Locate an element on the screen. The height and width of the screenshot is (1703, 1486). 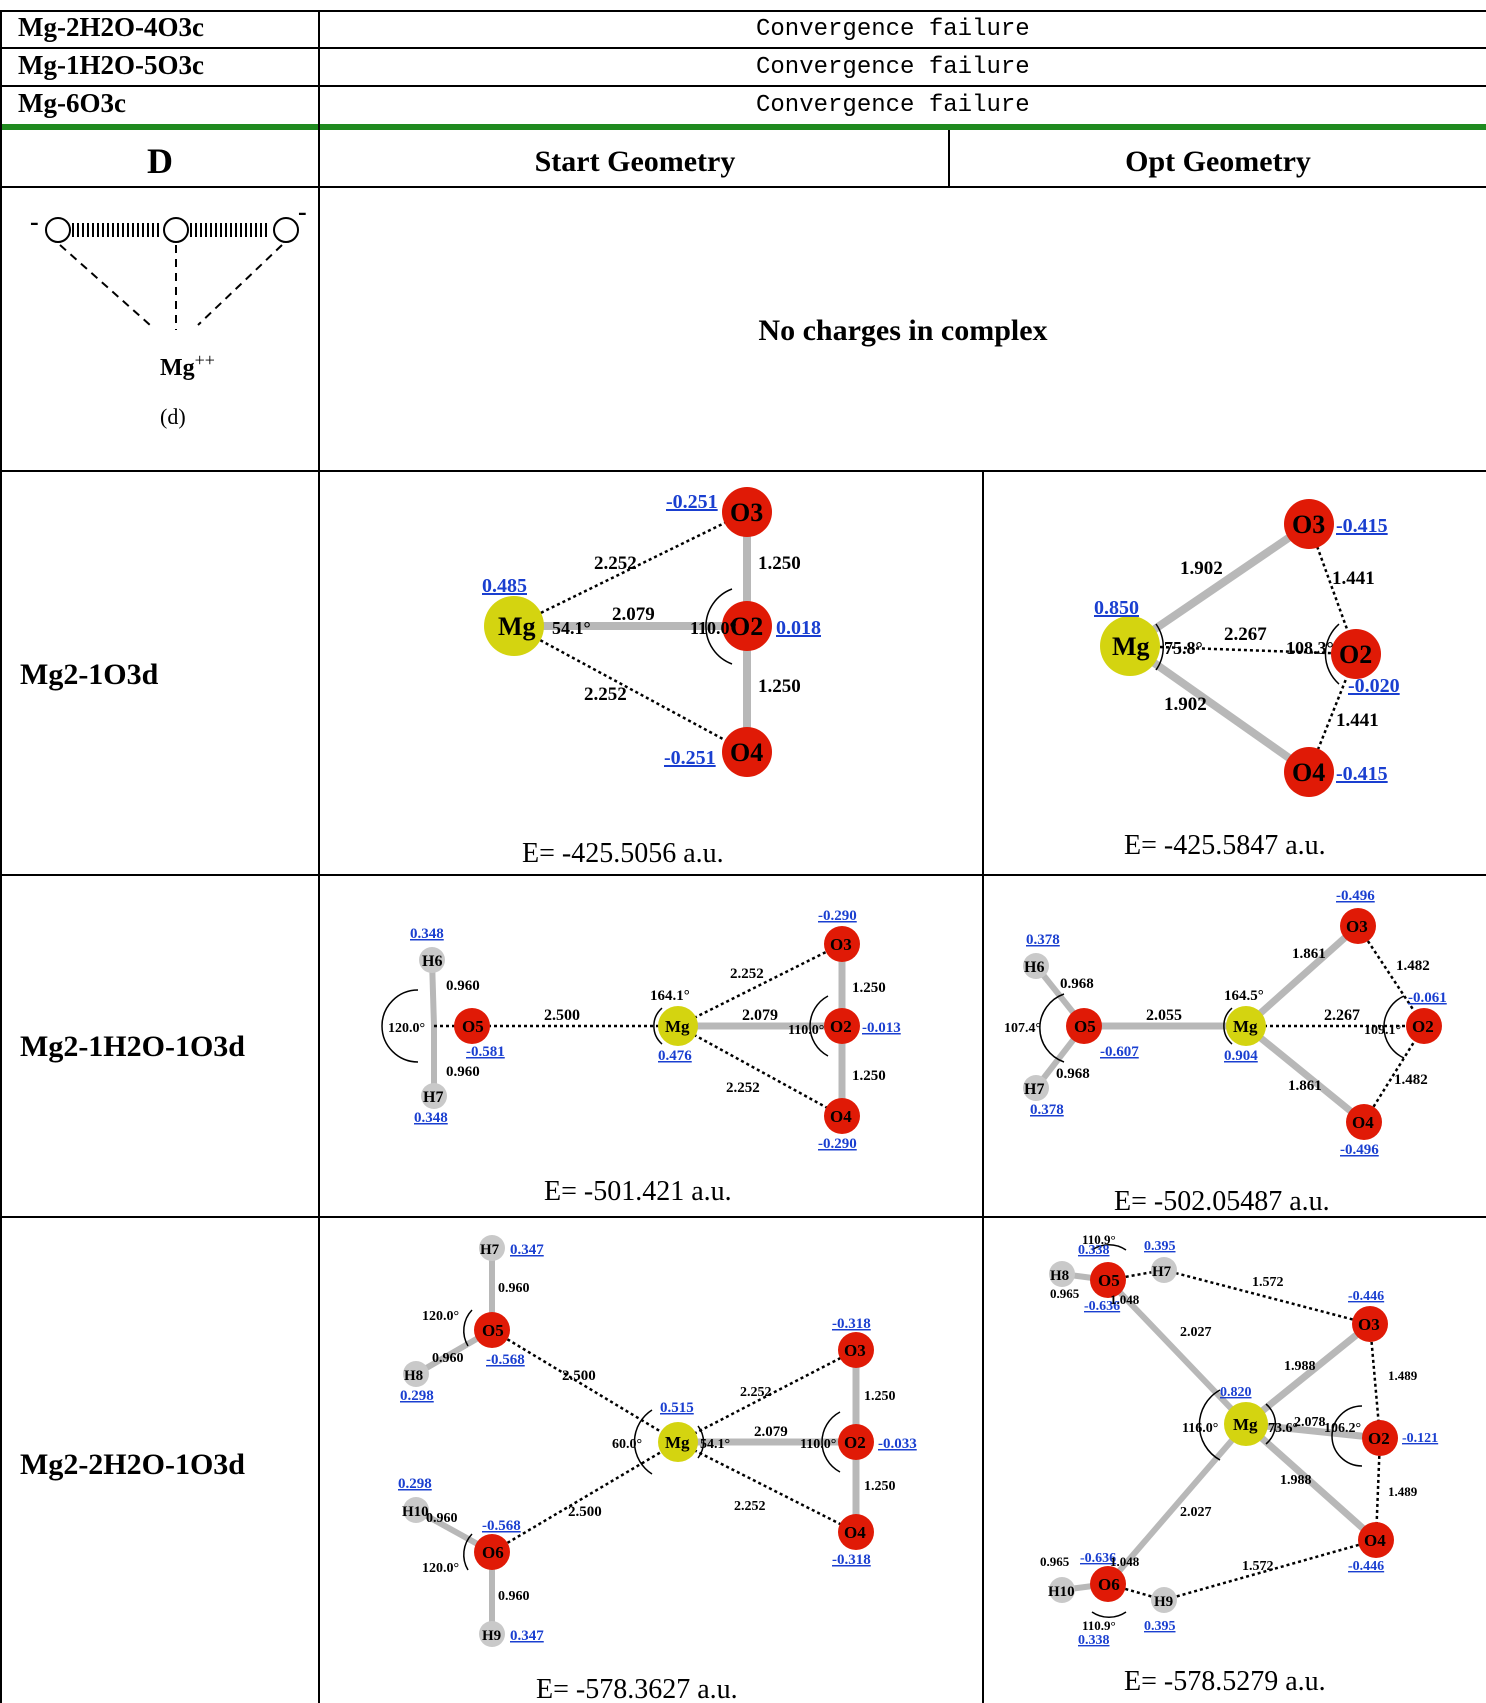
angle-value: 116.0° is located at coordinates (1200, 1428).